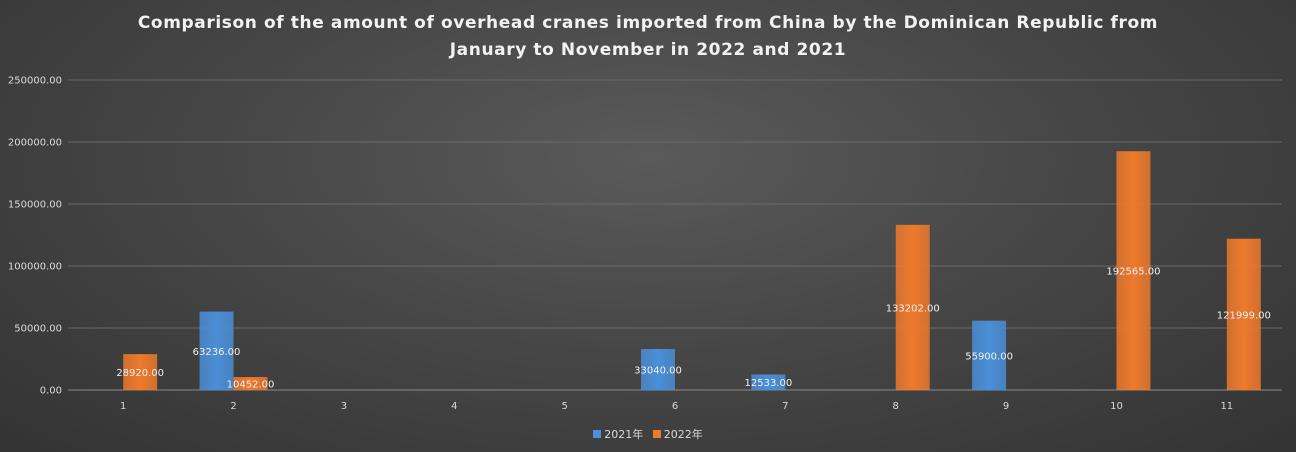 This screenshot has height=452, width=1296. Describe the element at coordinates (675, 406) in the screenshot. I see `x-tick-label: 6` at that location.